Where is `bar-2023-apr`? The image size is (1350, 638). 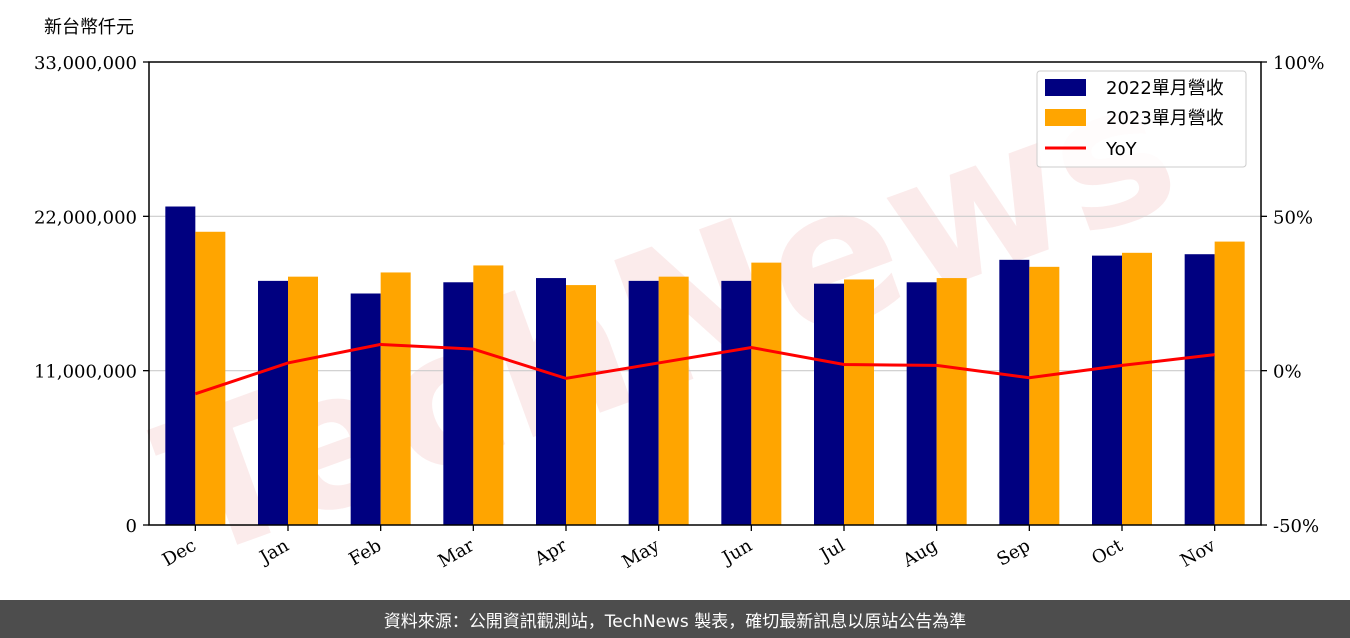
bar-2023-apr is located at coordinates (581, 405).